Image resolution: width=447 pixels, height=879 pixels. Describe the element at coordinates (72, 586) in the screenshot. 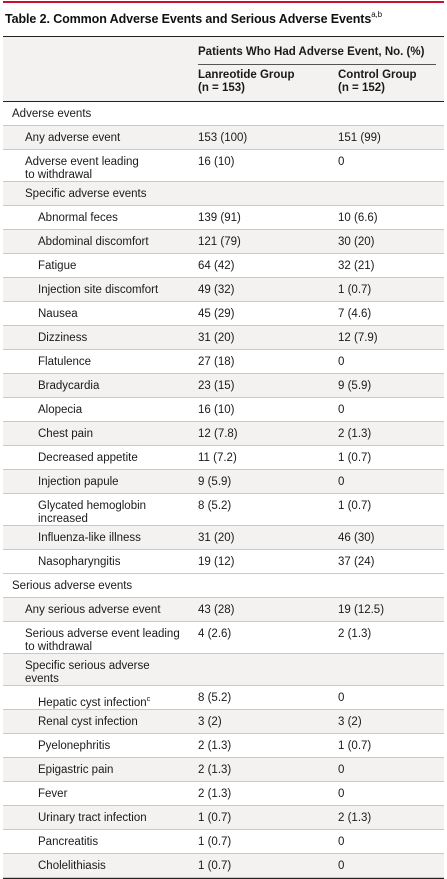

I see `row-label: Serious adverse events` at that location.